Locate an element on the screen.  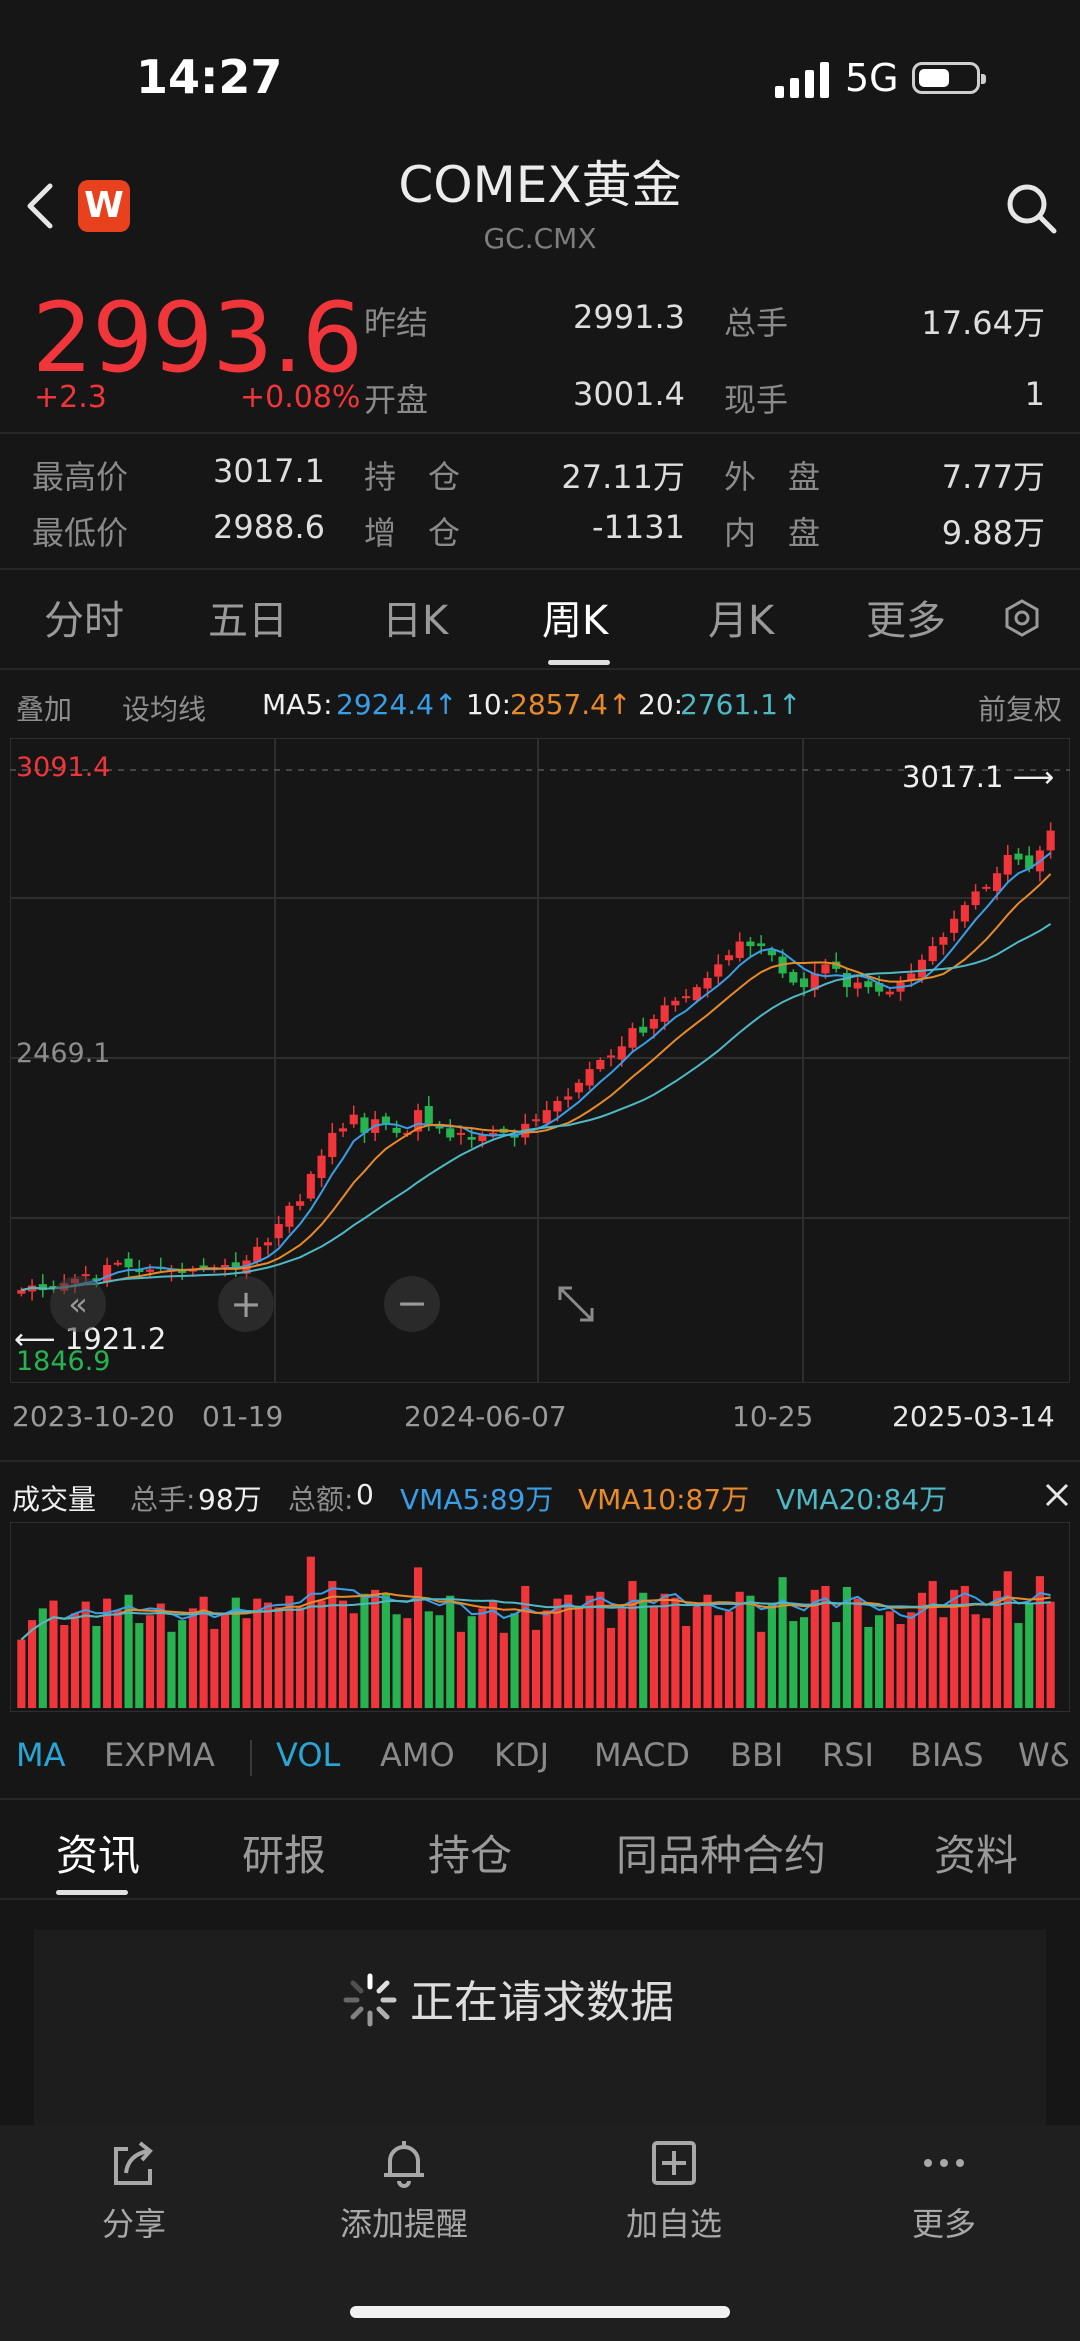
price-change-pct: +0.08% is located at coordinates (300, 397).